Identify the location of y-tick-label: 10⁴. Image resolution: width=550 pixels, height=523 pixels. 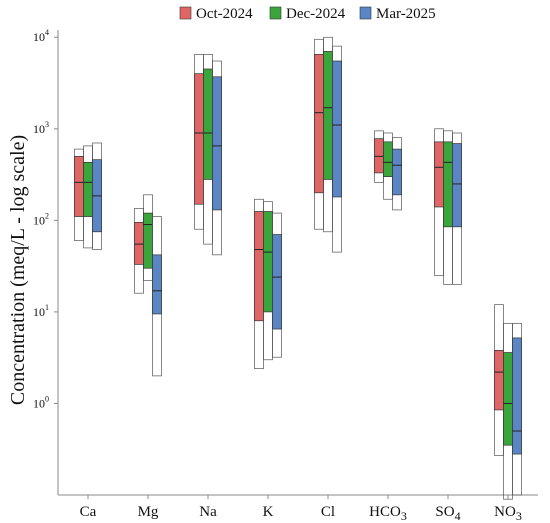
(41, 36).